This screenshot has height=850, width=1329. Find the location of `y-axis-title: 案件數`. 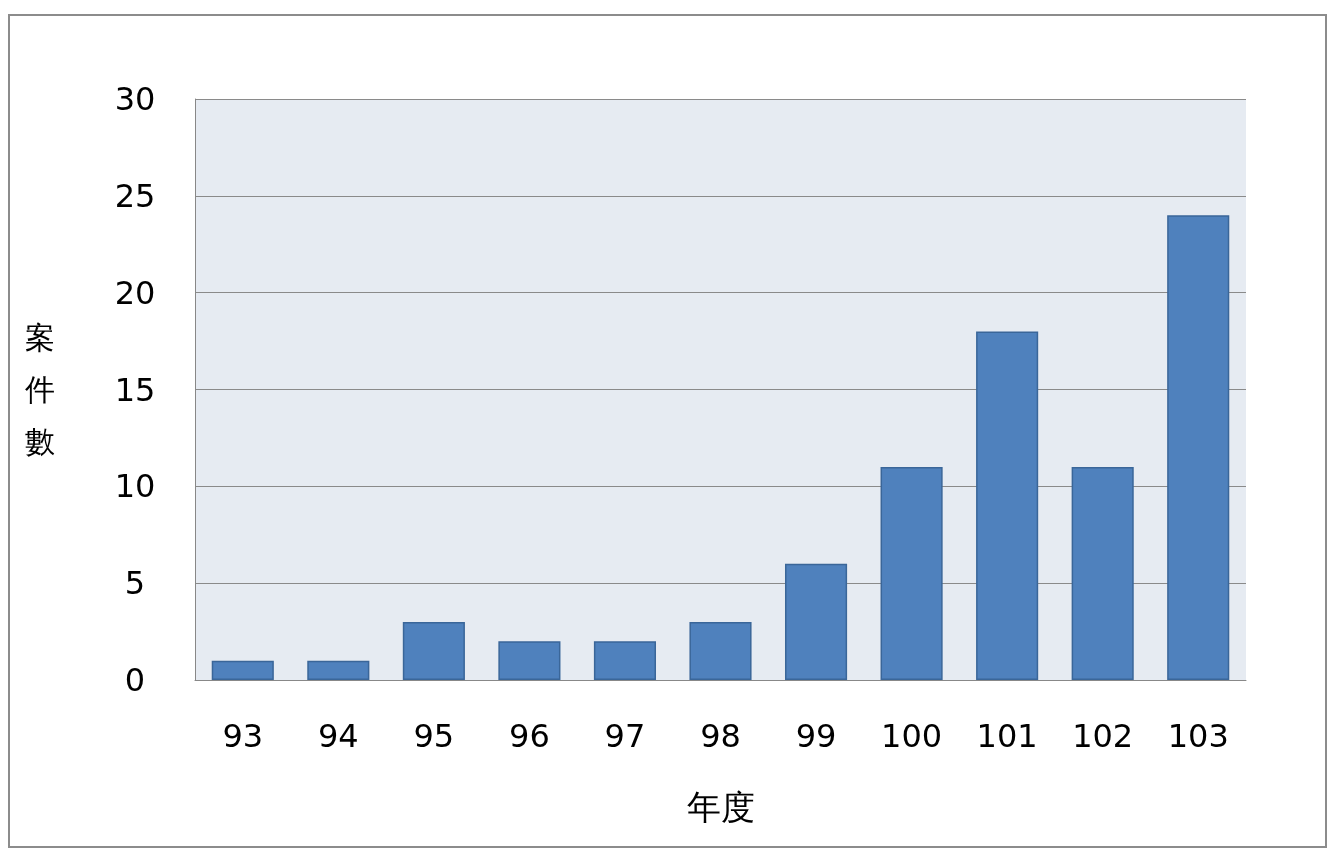

y-axis-title: 案件數 is located at coordinates (40, 389).